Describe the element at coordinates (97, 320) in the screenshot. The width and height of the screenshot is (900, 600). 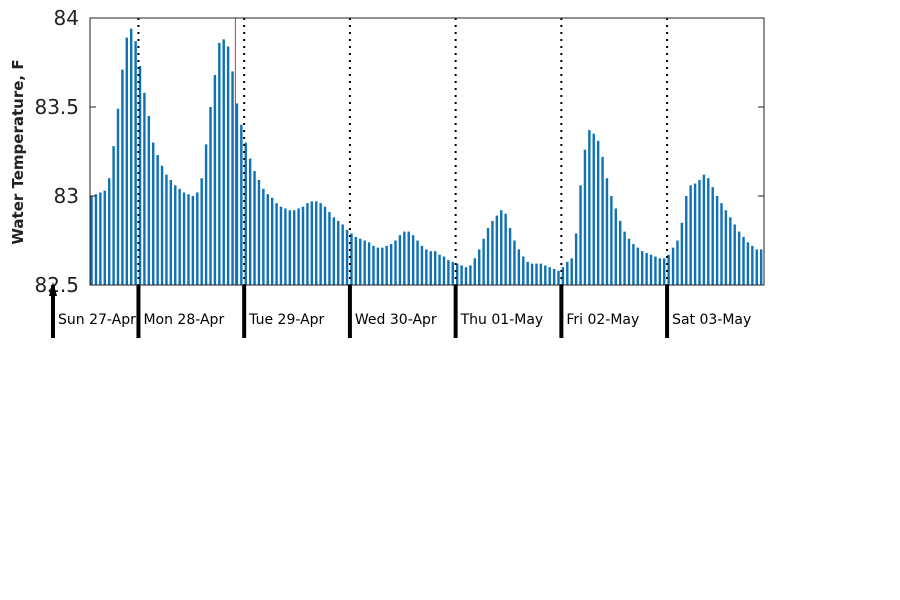
I see `day-label: Sun 27-Apr` at that location.